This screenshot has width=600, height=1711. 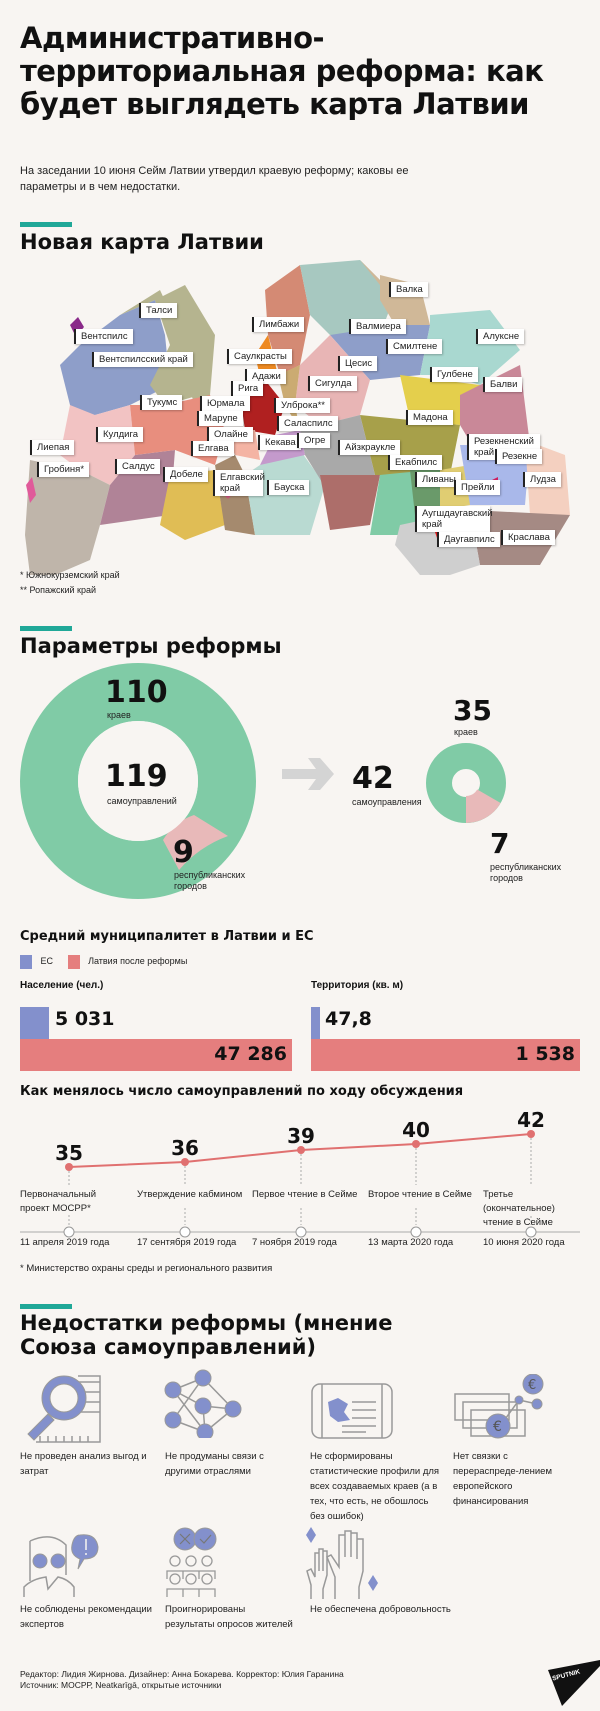 What do you see at coordinates (69, 1153) in the screenshot?
I see `timeline-value: 35` at bounding box center [69, 1153].